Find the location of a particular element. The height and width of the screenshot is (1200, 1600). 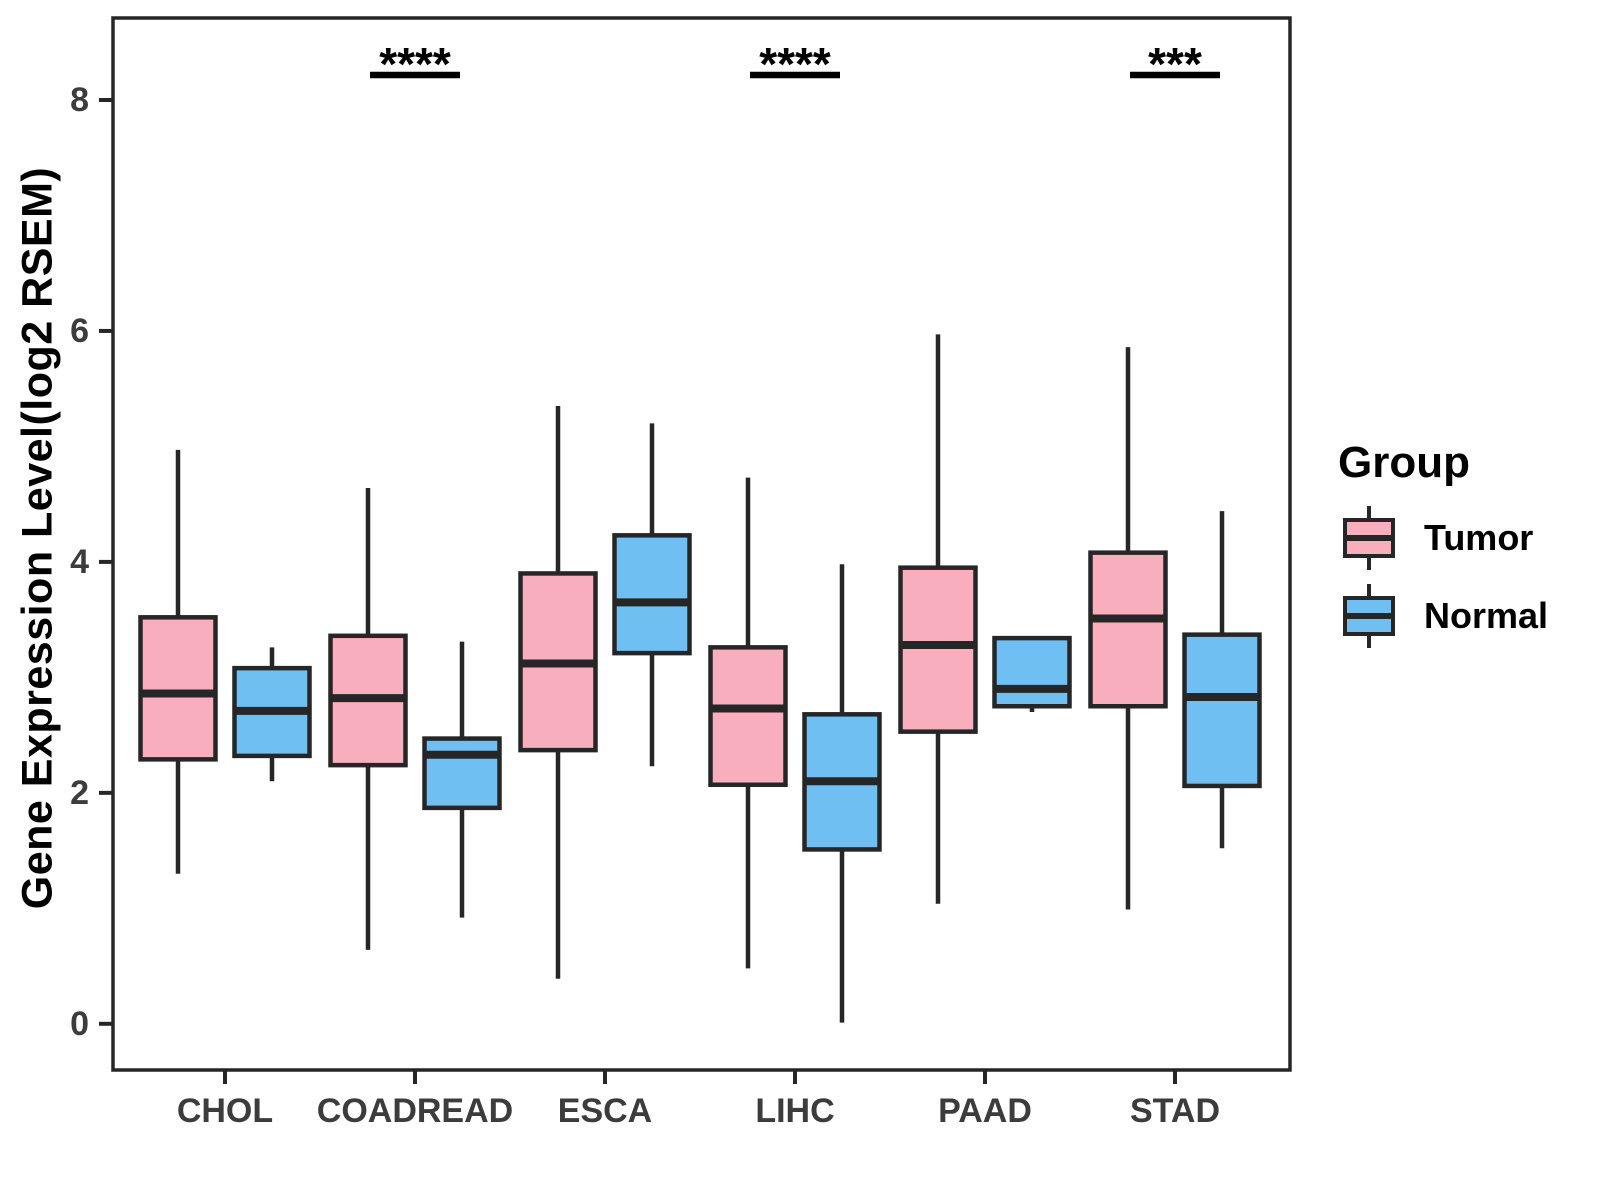

box-CHOL-Tumor is located at coordinates (178, 688).